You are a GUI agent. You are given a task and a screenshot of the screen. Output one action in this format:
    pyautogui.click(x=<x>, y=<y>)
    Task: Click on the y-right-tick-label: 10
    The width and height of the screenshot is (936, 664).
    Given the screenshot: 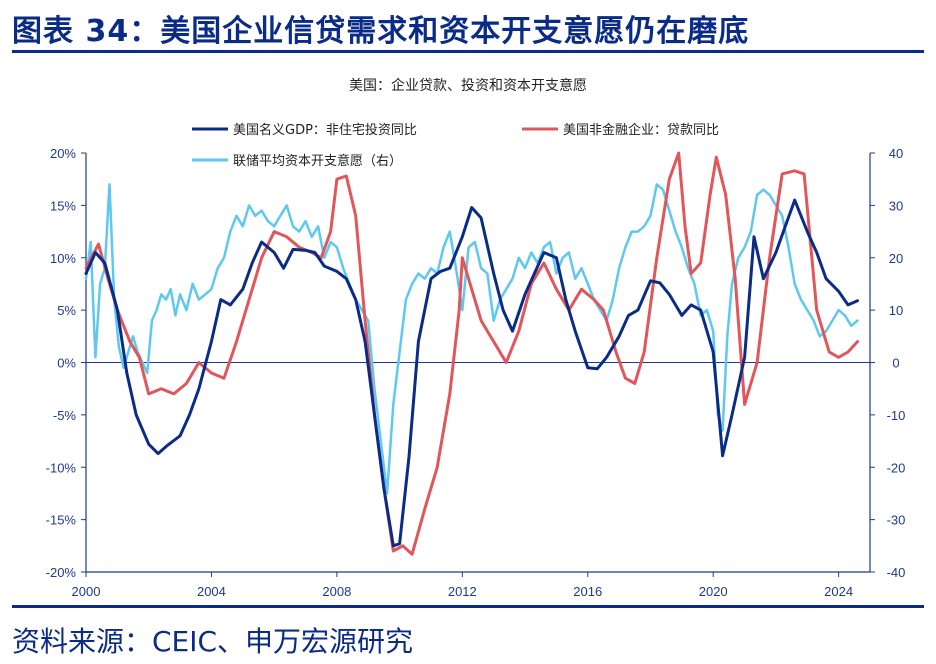 What is the action you would take?
    pyautogui.click(x=896, y=310)
    